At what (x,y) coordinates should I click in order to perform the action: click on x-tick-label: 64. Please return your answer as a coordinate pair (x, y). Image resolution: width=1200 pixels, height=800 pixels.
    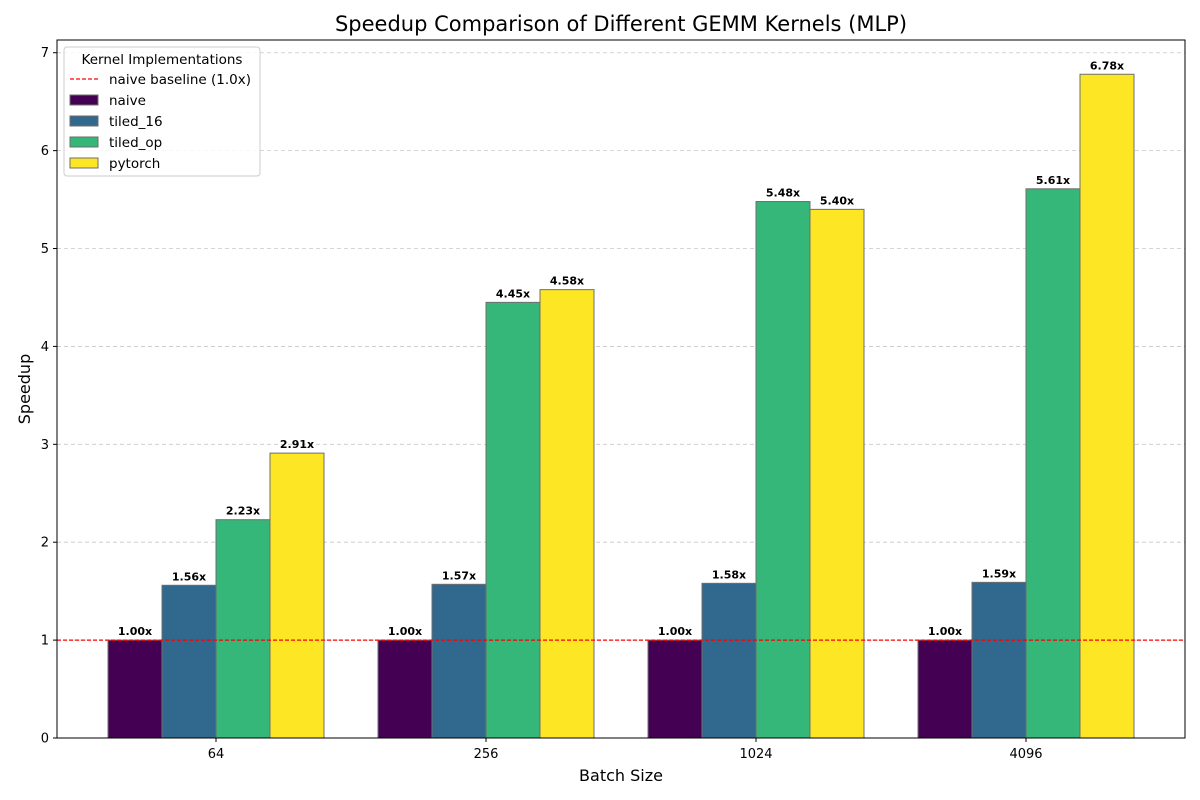
    Looking at the image, I should click on (216, 754).